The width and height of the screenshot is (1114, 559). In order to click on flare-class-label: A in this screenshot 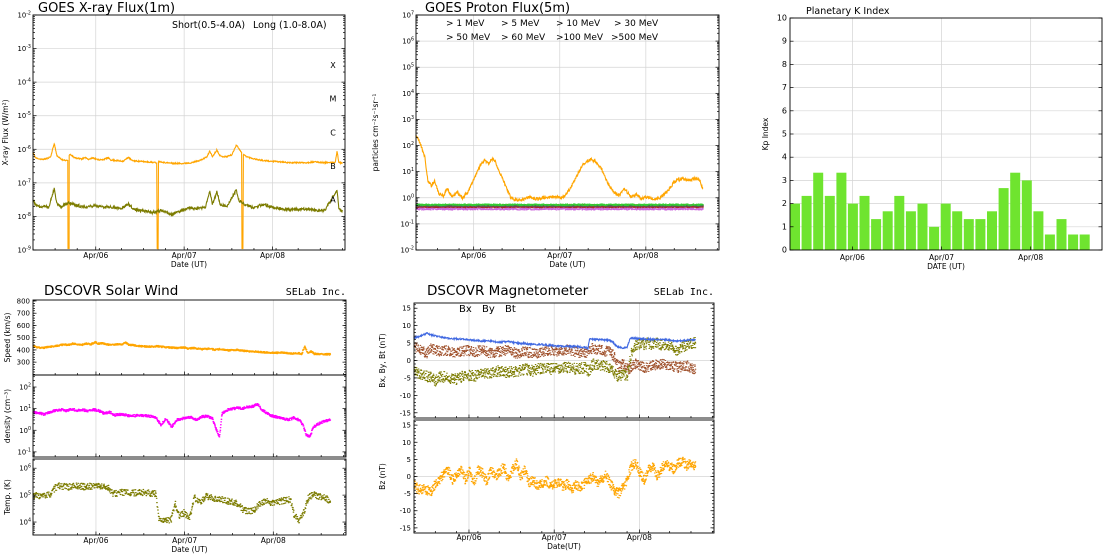, I will do `click(333, 199)`.